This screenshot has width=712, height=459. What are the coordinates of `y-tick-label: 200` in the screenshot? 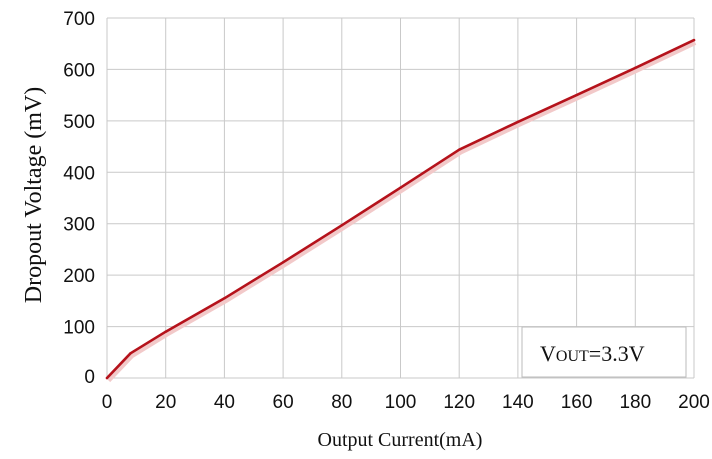 It's located at (79, 276).